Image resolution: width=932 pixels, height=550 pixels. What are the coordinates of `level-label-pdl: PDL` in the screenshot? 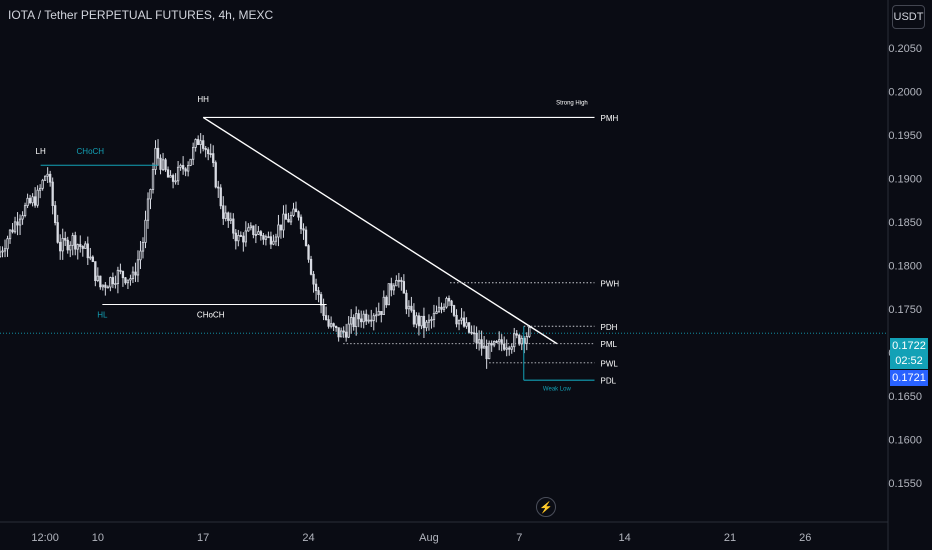 It's located at (609, 381).